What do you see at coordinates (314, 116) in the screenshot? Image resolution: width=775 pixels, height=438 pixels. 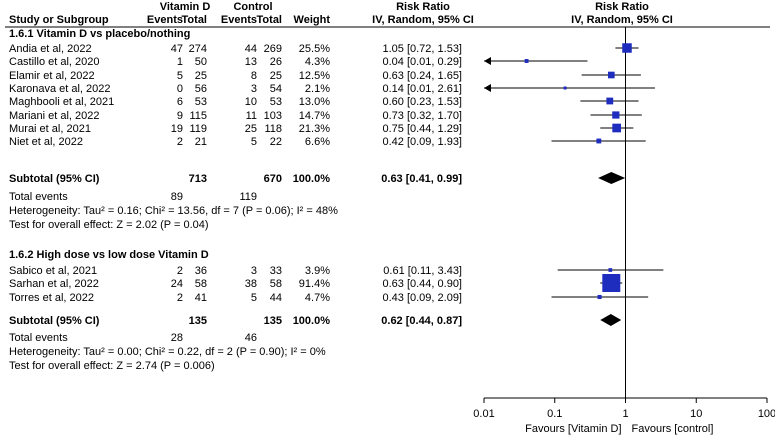 I see `study-weight: 14.7%` at bounding box center [314, 116].